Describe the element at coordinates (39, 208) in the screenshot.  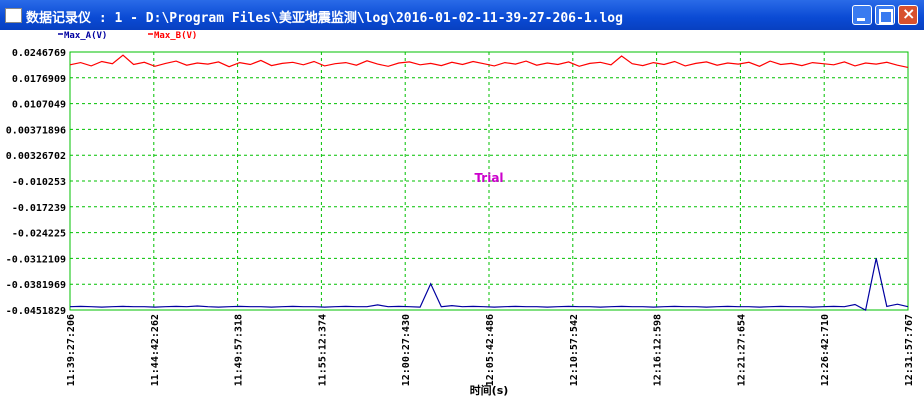
I see `y-tick-label: -0.017239` at that location.